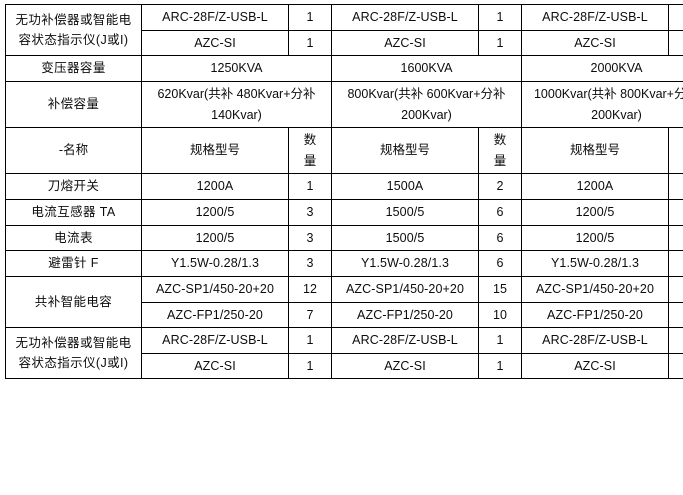  I want to click on column-header-qty-c: 数 量, so click(676, 151).